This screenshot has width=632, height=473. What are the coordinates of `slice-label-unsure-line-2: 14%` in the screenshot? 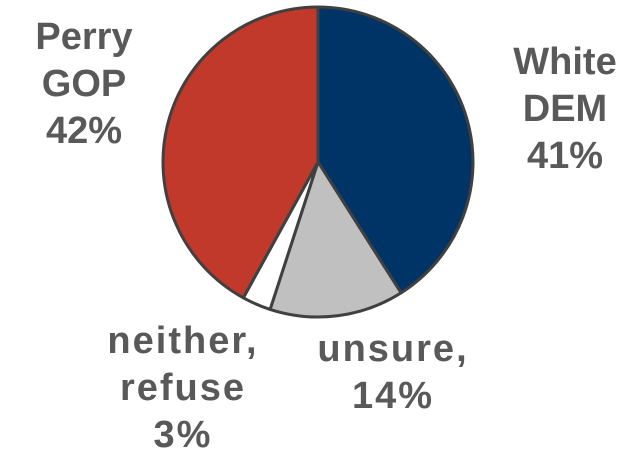 It's located at (393, 396).